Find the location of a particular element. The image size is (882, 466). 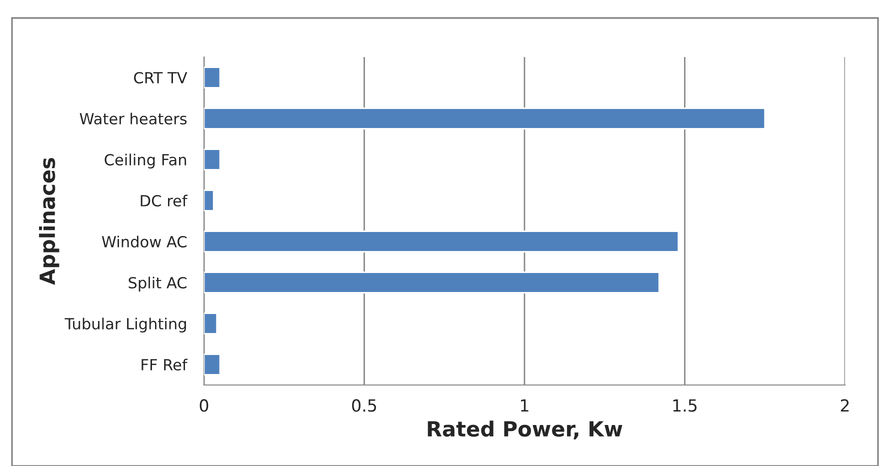

x-axis-title: Rated Power, Kw is located at coordinates (525, 430).